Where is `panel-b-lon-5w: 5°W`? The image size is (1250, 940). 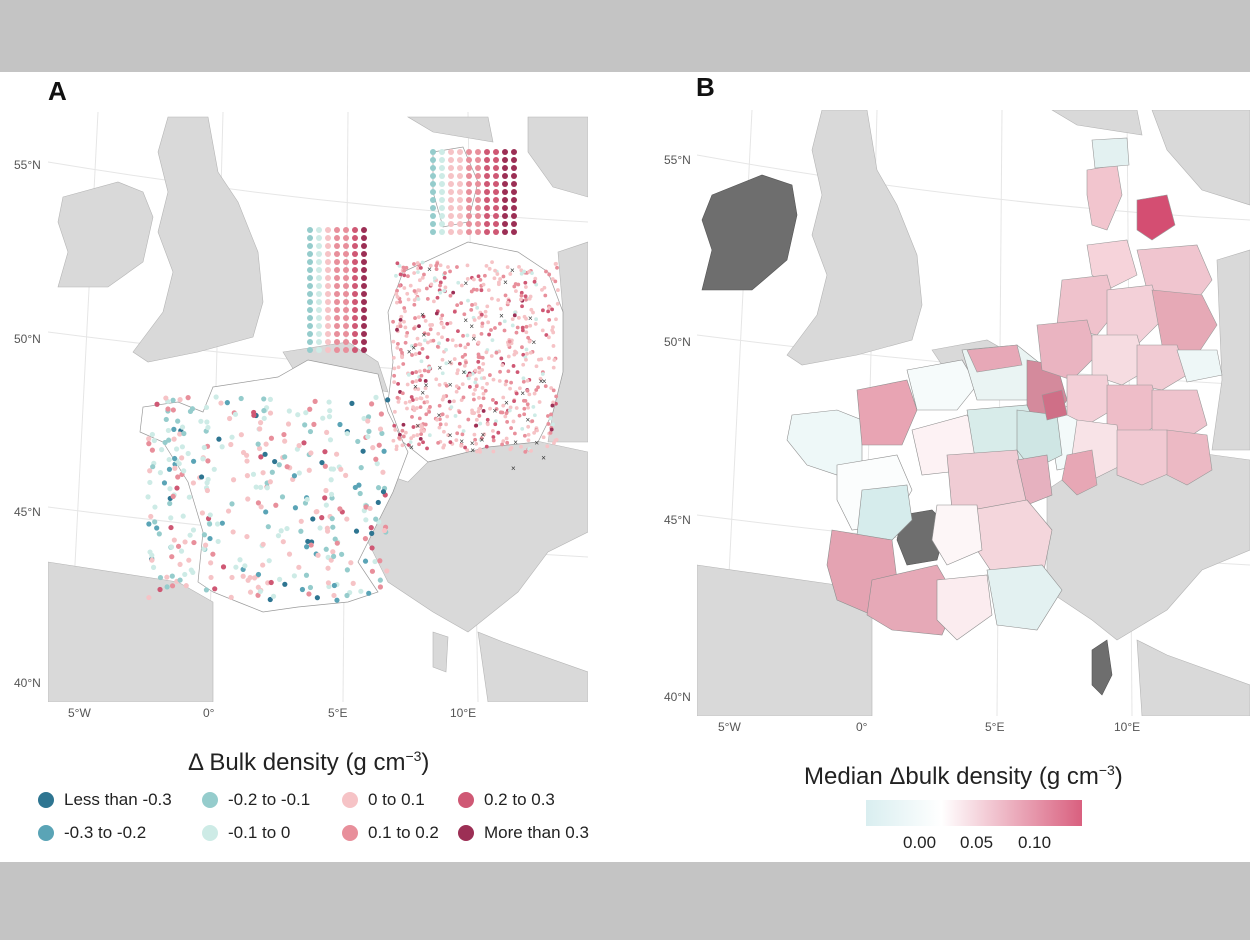 panel-b-lon-5w: 5°W is located at coordinates (729, 727).